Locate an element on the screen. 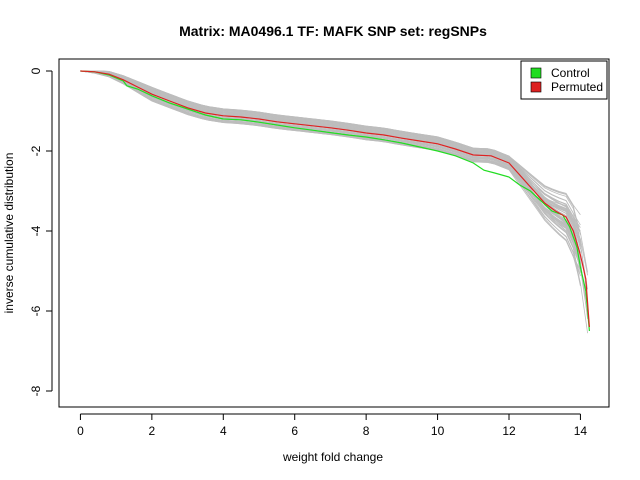 This screenshot has height=480, width=640. legend-label: Control is located at coordinates (570, 73).